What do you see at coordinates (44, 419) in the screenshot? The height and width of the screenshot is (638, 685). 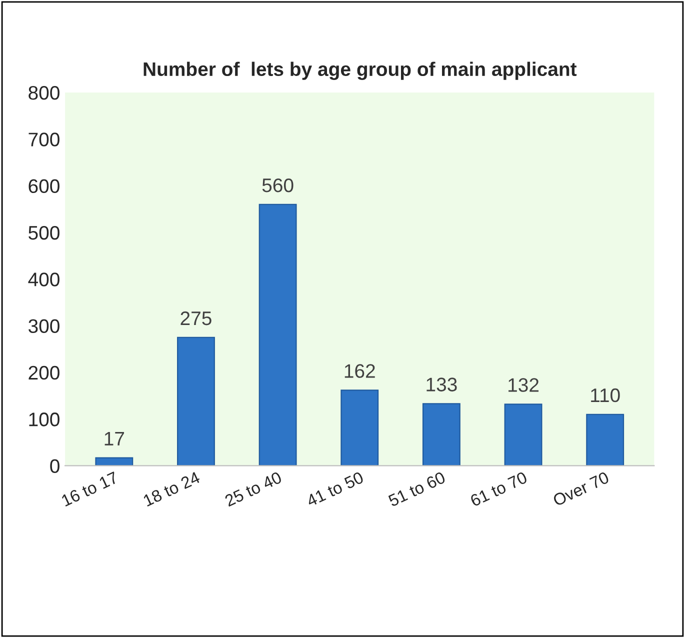 I see `y-tick-label: 100` at bounding box center [44, 419].